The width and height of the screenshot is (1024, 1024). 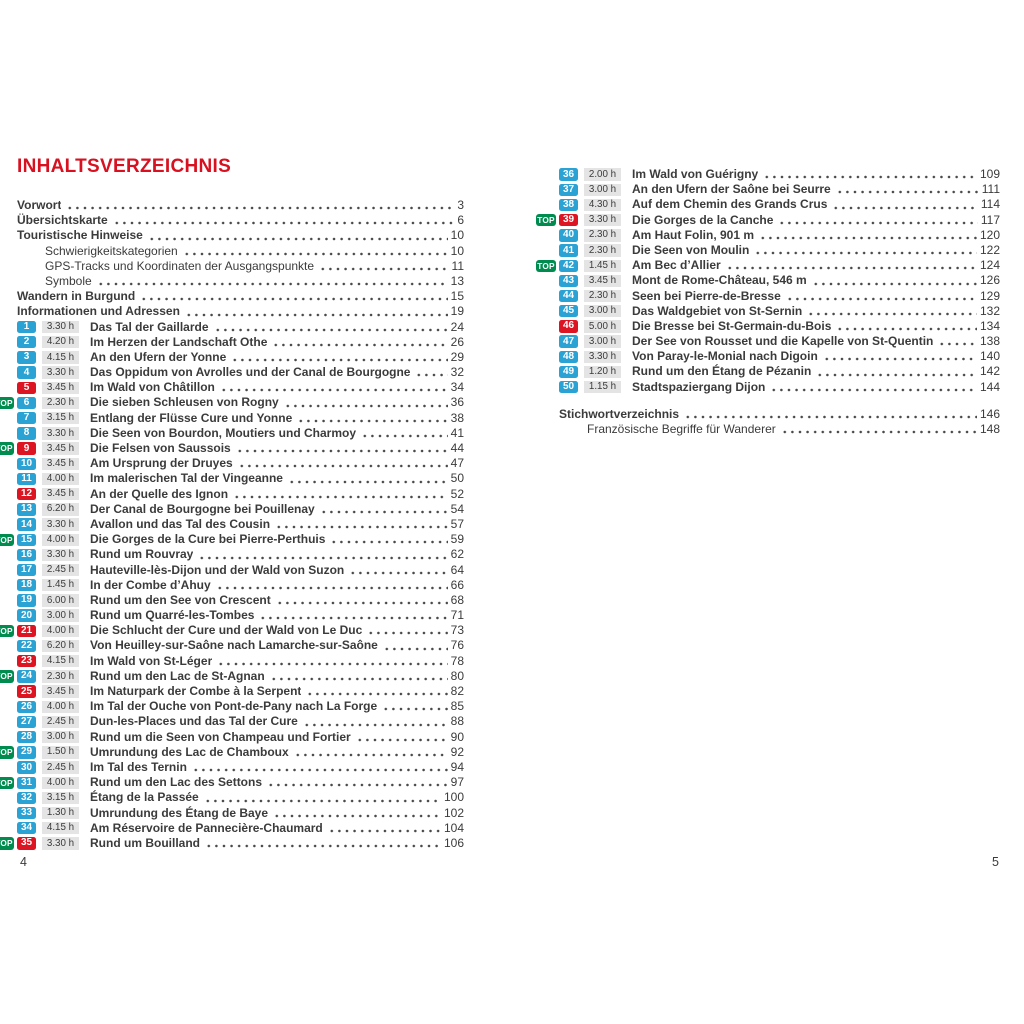 What do you see at coordinates (26, 342) in the screenshot?
I see `tour-number-badge: 2` at bounding box center [26, 342].